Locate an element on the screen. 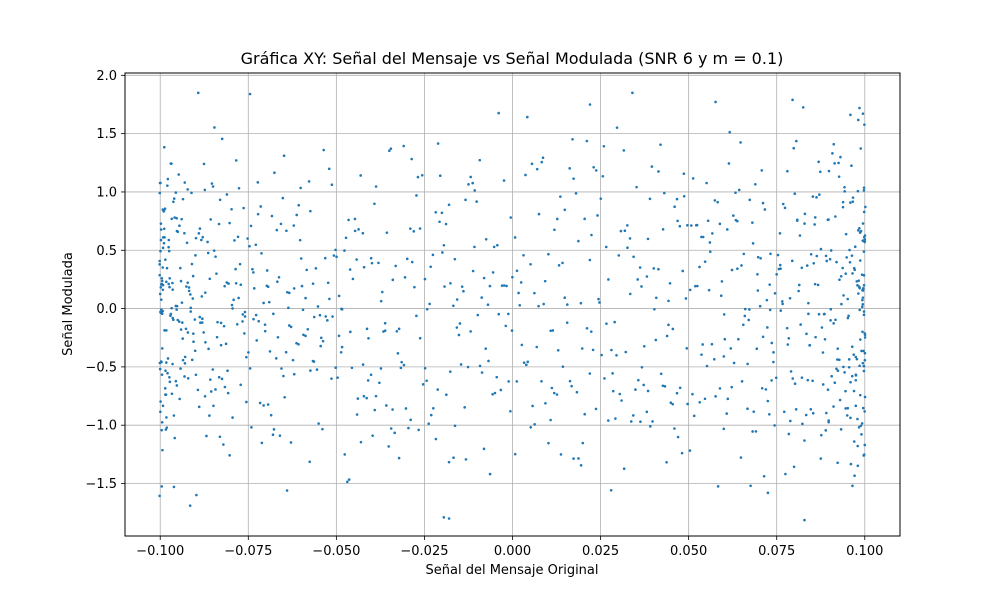 This screenshot has width=1000, height=600. x-tick-label: −0.075 is located at coordinates (248, 551).